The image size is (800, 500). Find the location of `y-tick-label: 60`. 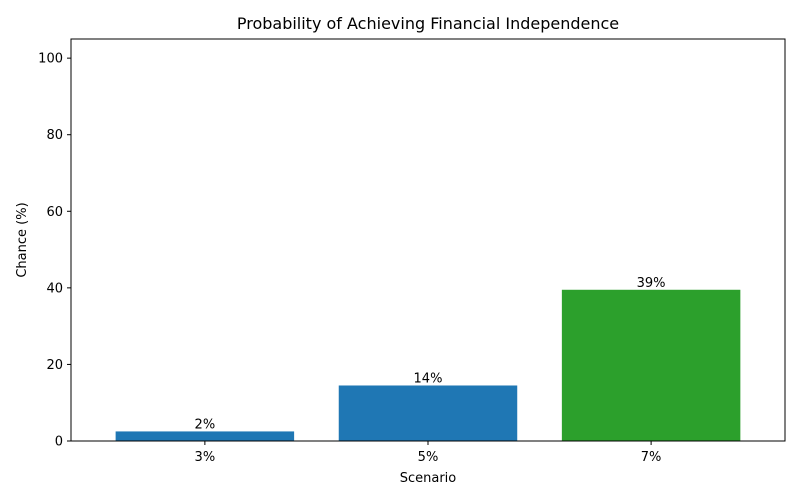

y-tick-label: 60 is located at coordinates (54, 212).